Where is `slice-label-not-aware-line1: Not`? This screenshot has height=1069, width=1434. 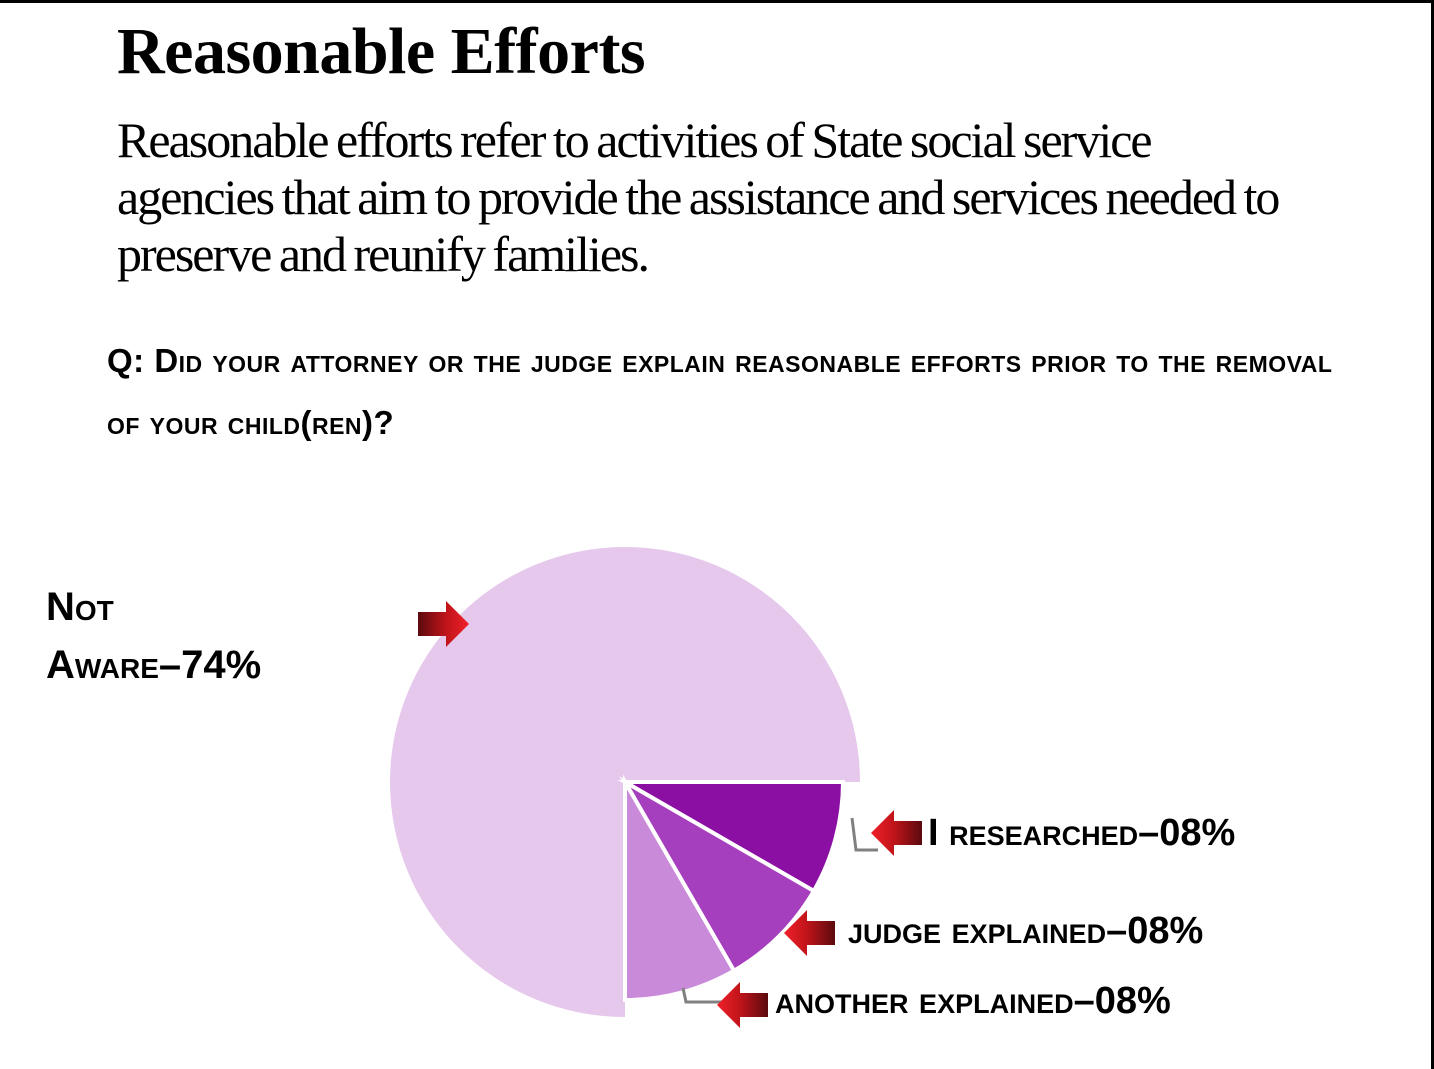 slice-label-not-aware-line1: Not is located at coordinates (80, 607).